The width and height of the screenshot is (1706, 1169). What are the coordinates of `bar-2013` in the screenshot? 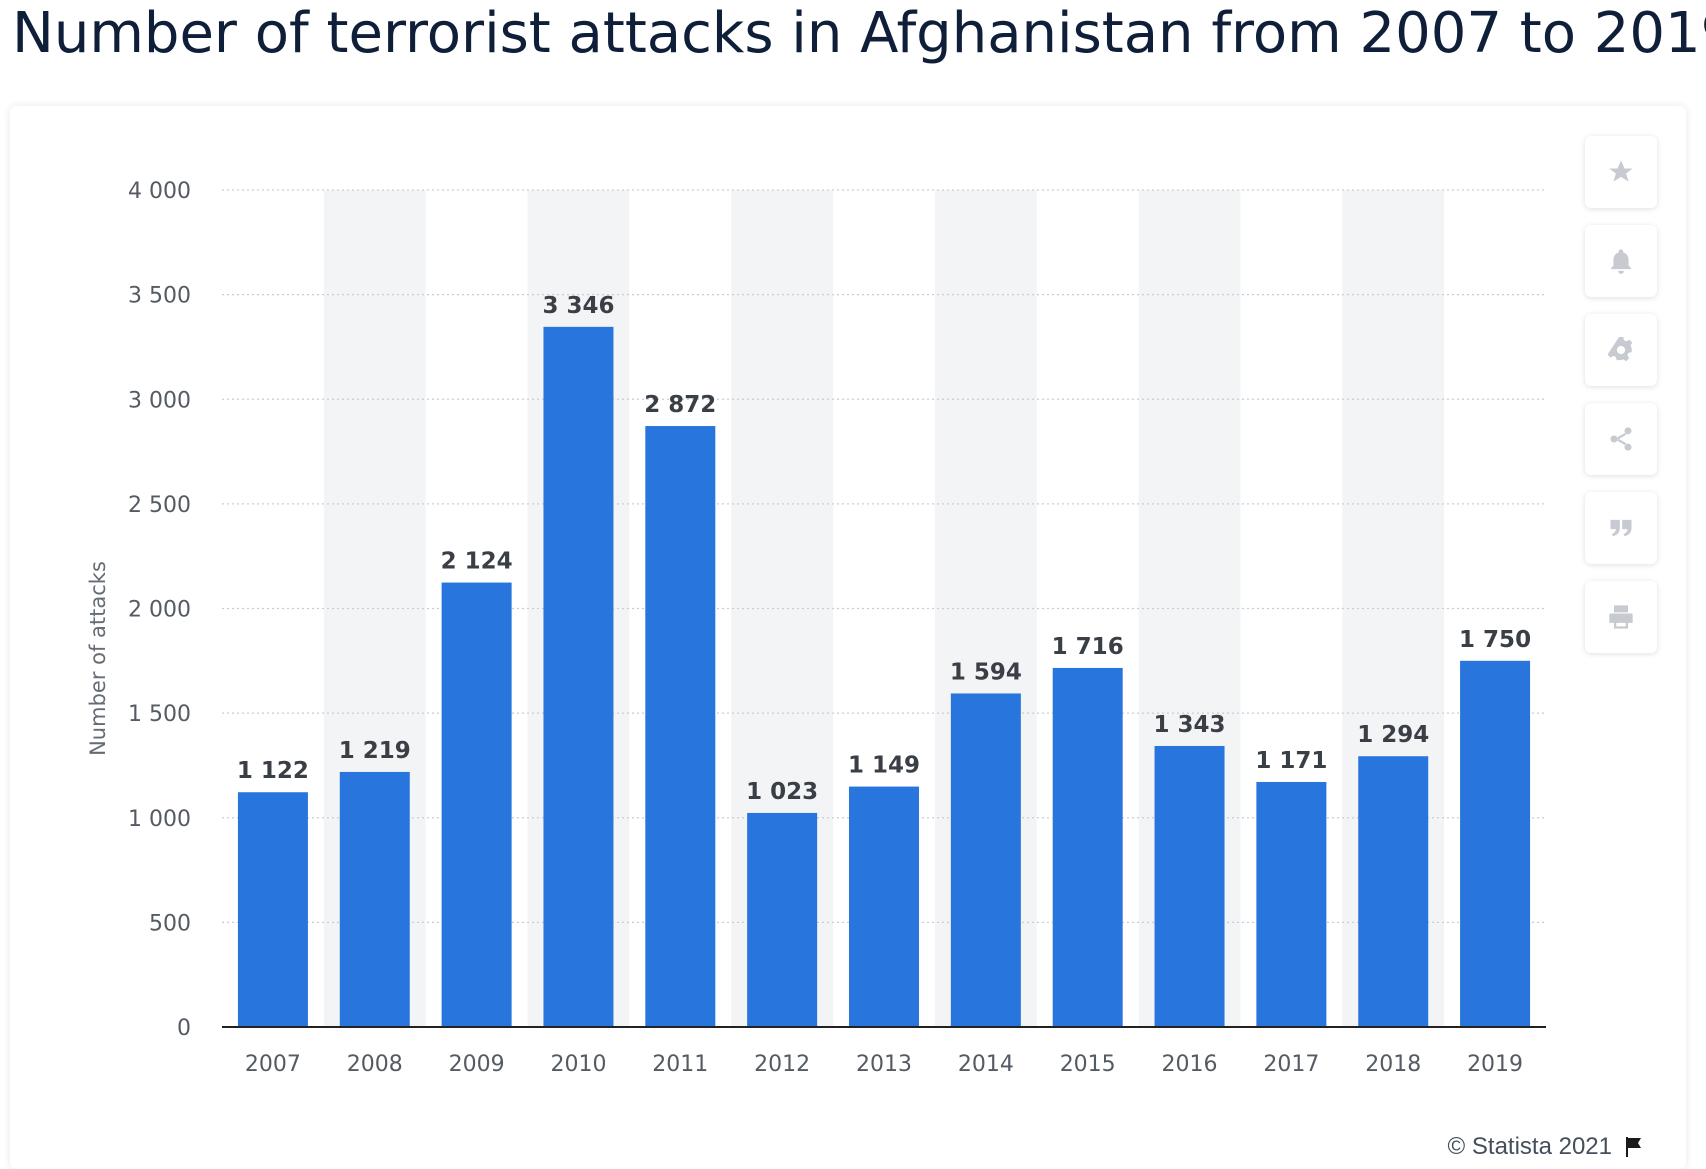 It's located at (884, 906).